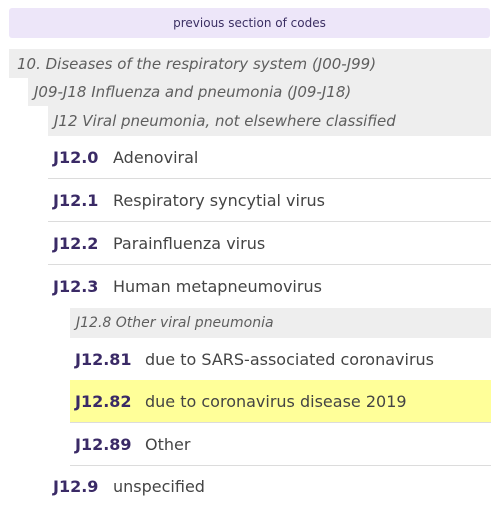 The height and width of the screenshot is (506, 503). Describe the element at coordinates (76, 243) in the screenshot. I see `code-link: J12.2` at that location.